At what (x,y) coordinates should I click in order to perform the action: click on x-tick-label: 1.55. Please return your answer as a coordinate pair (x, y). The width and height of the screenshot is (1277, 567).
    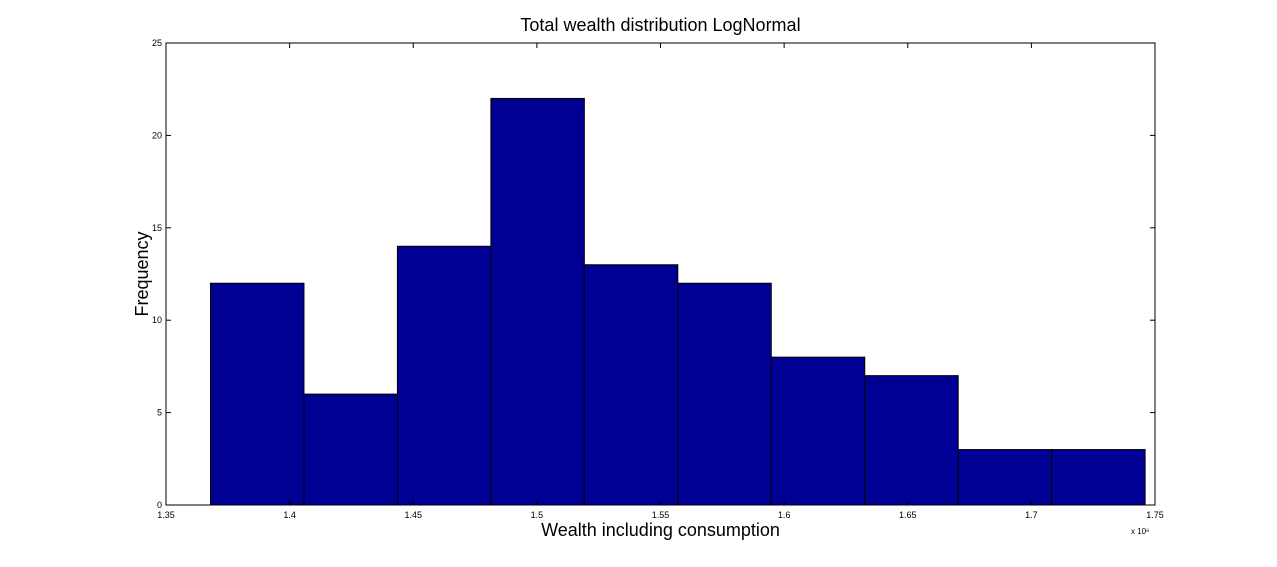
    Looking at the image, I should click on (661, 515).